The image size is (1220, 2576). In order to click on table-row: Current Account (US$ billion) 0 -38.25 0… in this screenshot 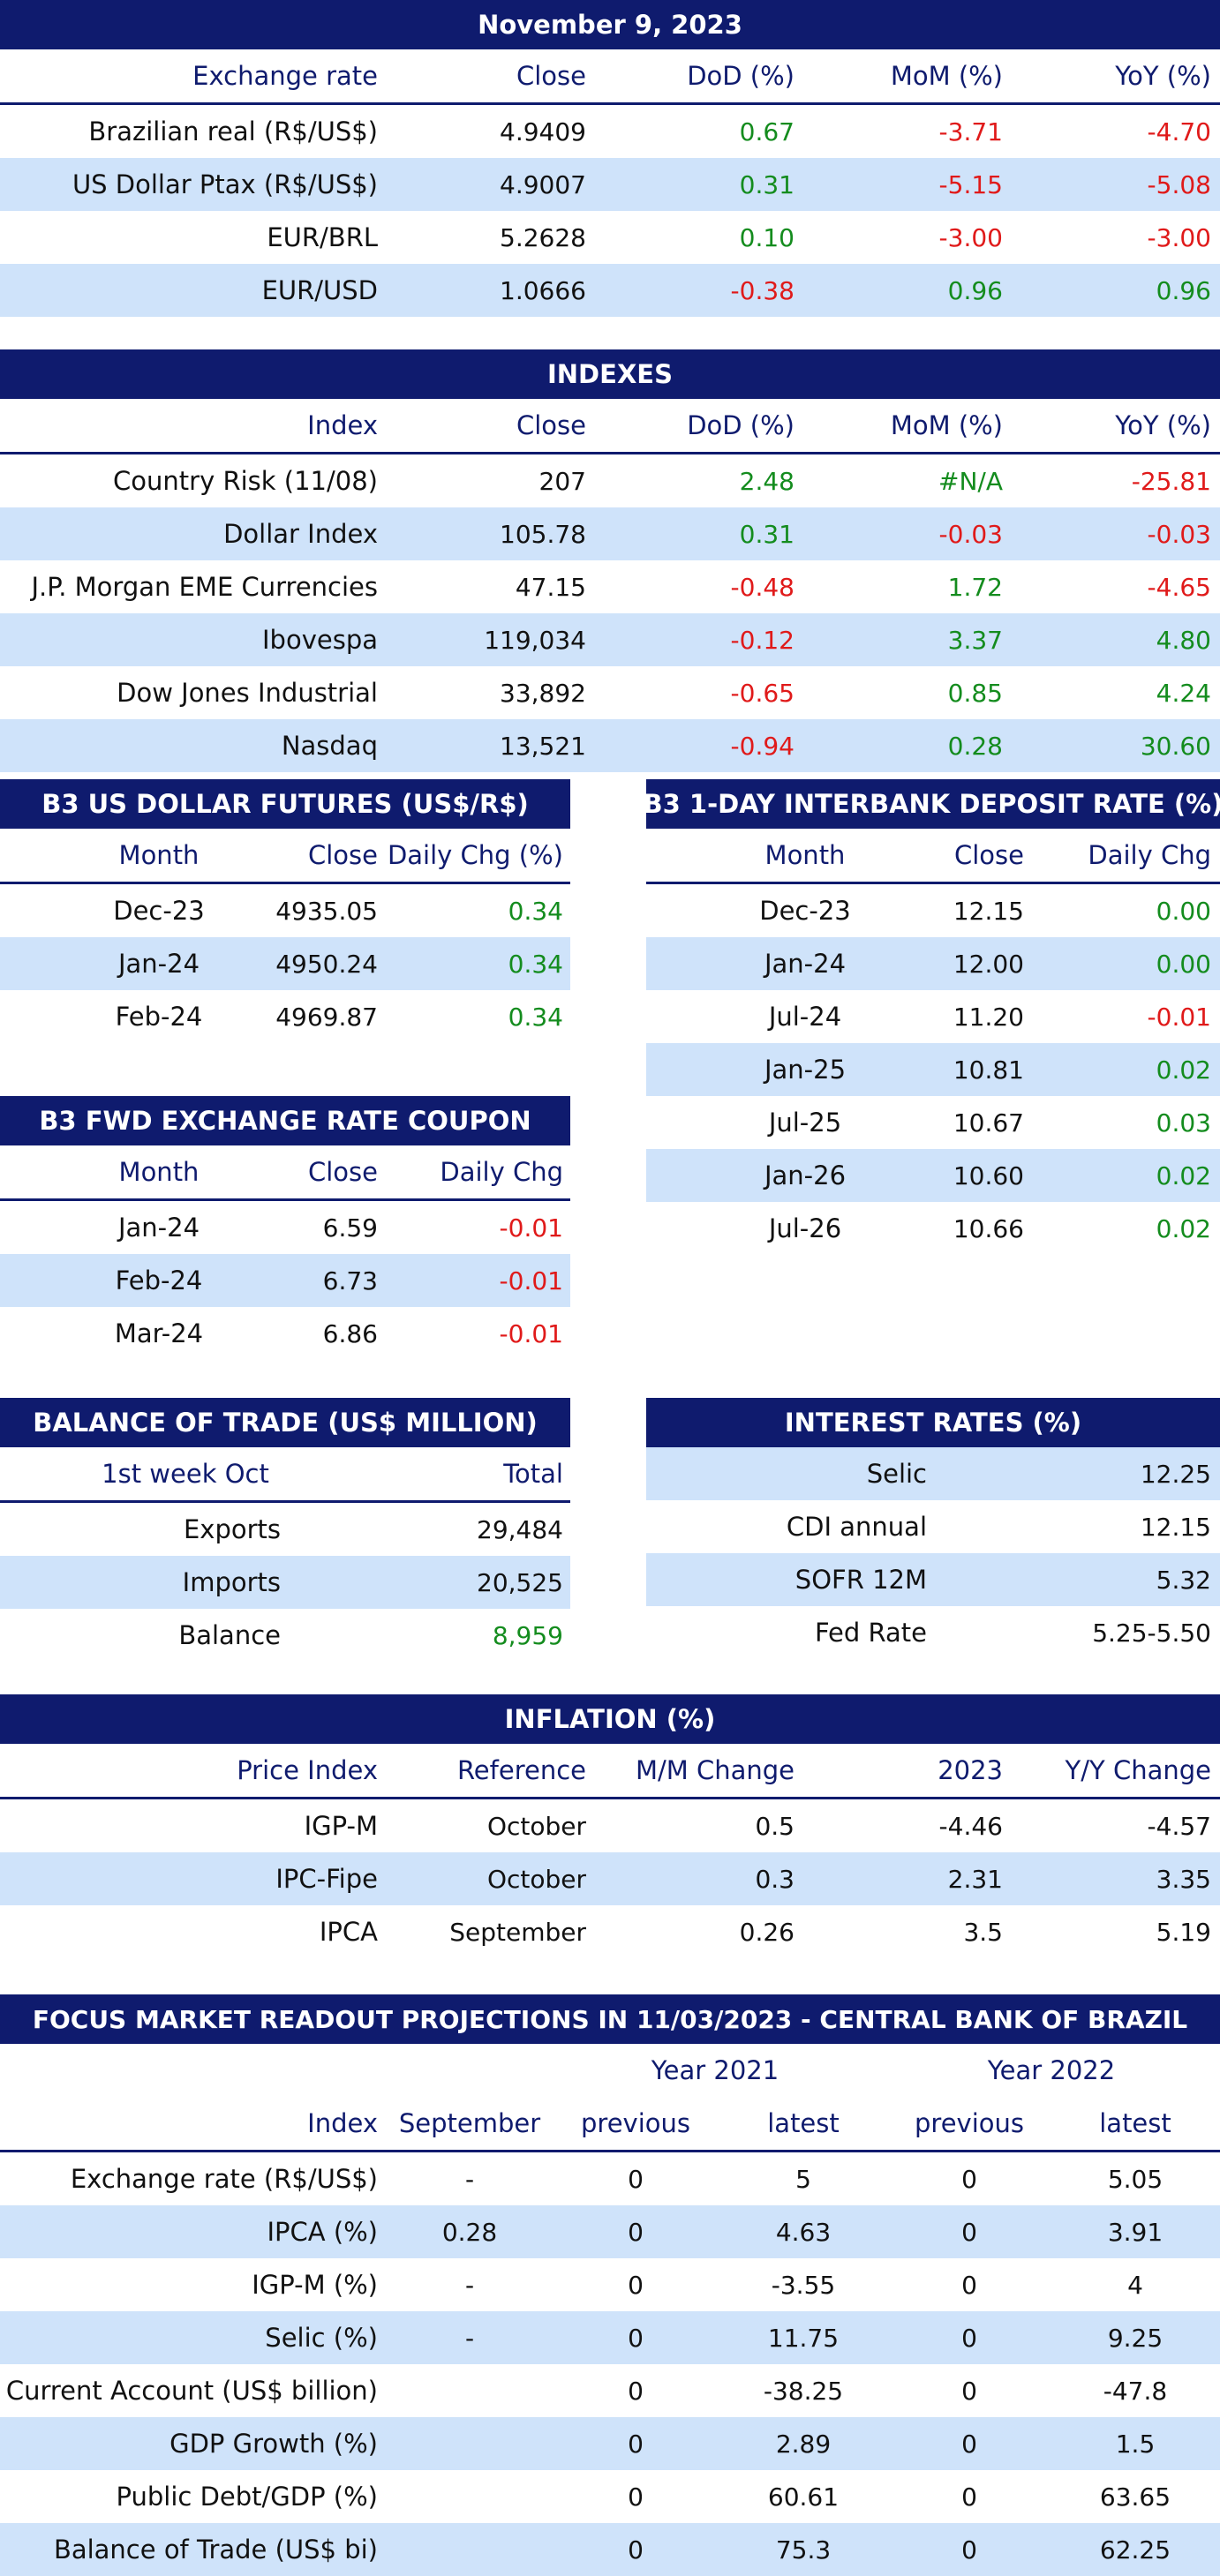, I will do `click(610, 2390)`.